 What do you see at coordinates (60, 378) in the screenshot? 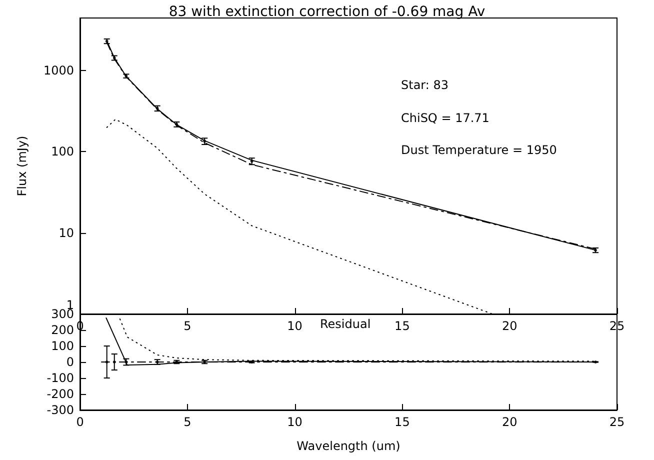
I see `y-tick-label: -100` at bounding box center [60, 378].